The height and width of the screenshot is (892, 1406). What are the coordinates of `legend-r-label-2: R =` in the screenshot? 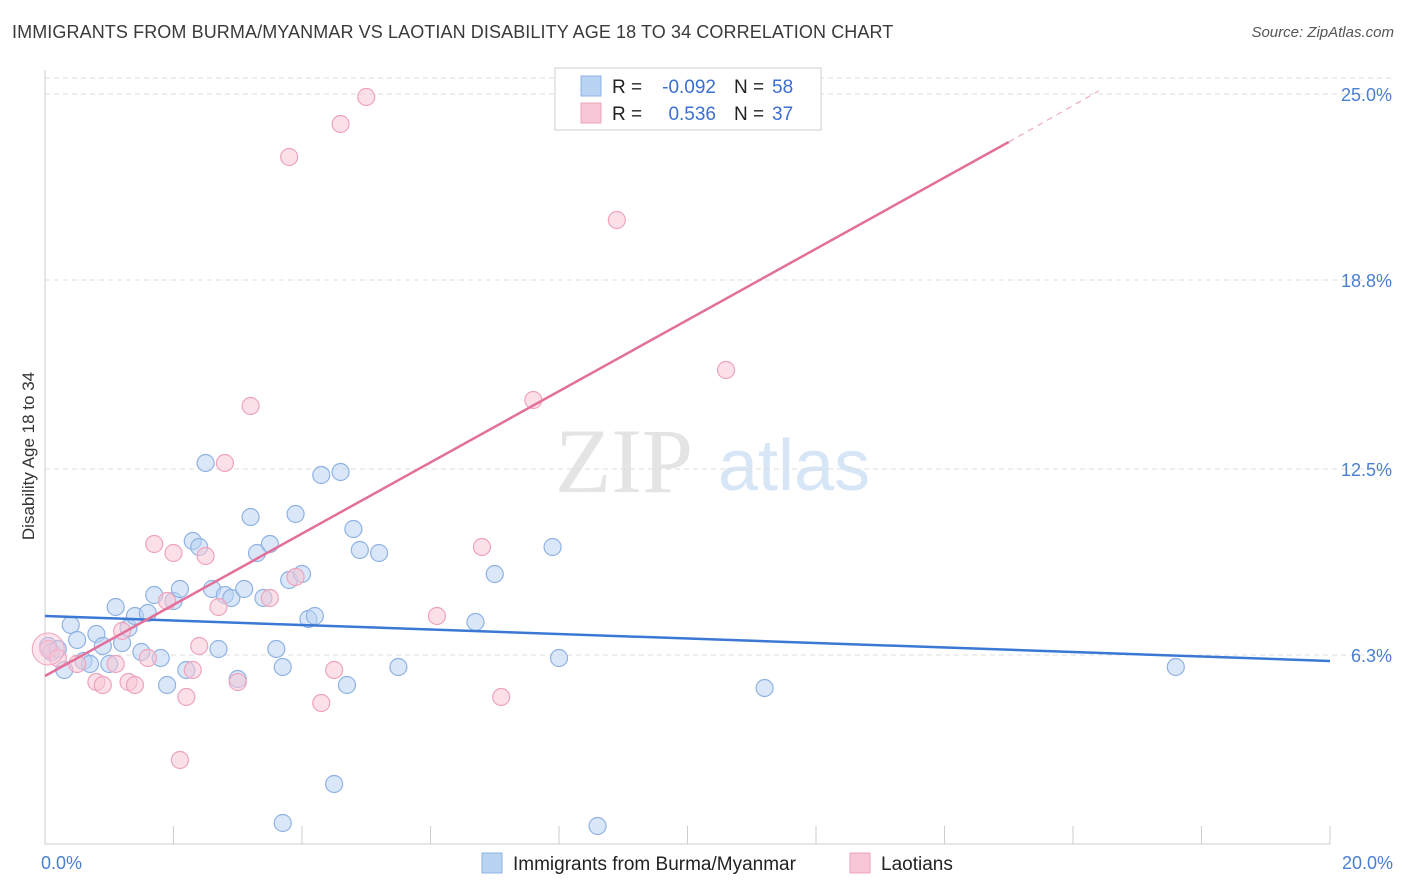 It's located at (627, 114).